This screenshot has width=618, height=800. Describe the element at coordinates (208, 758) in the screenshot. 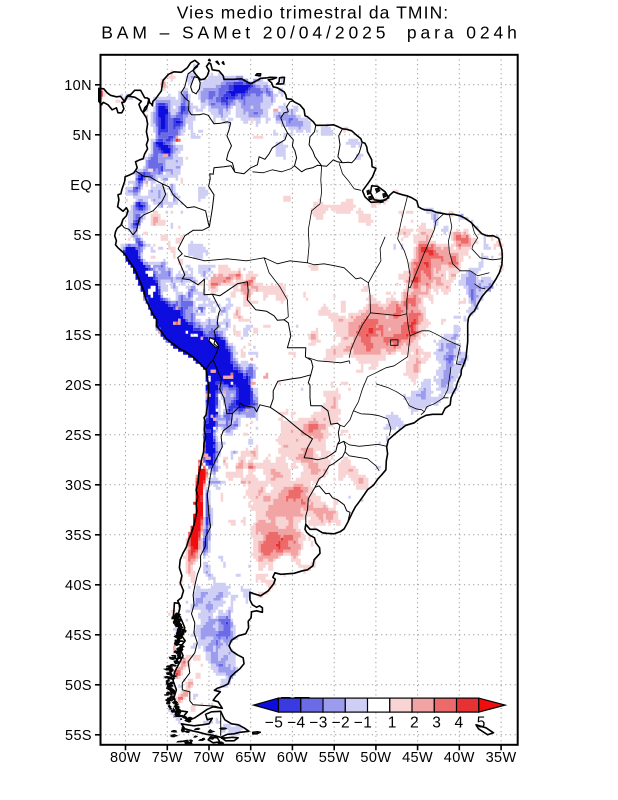

I see `svg-text: 70W` at that location.